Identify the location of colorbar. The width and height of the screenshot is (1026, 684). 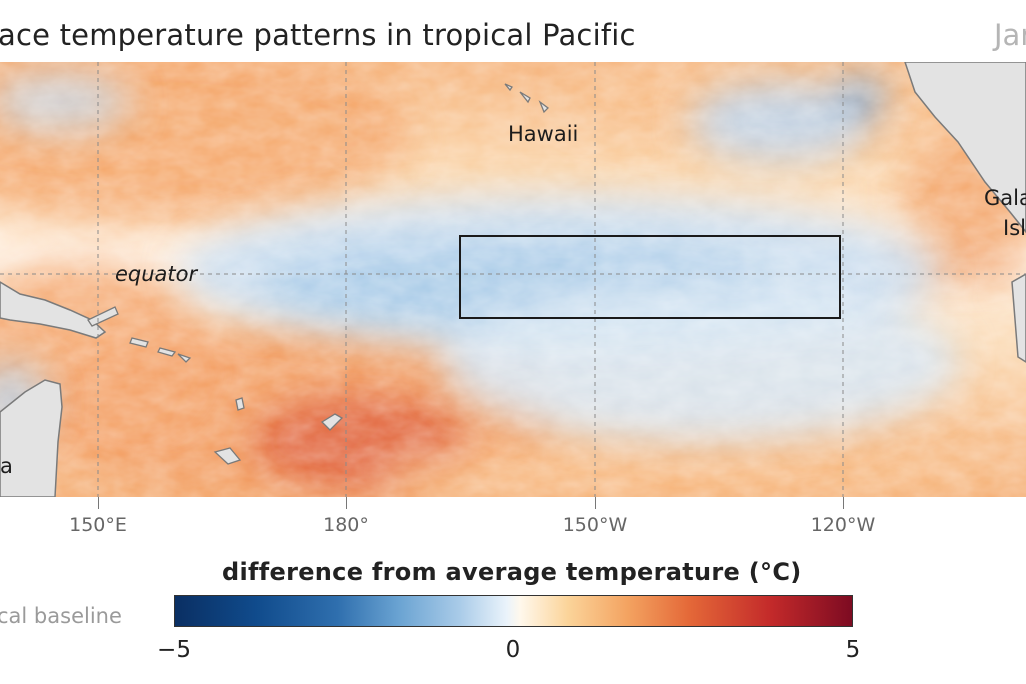
(513, 611).